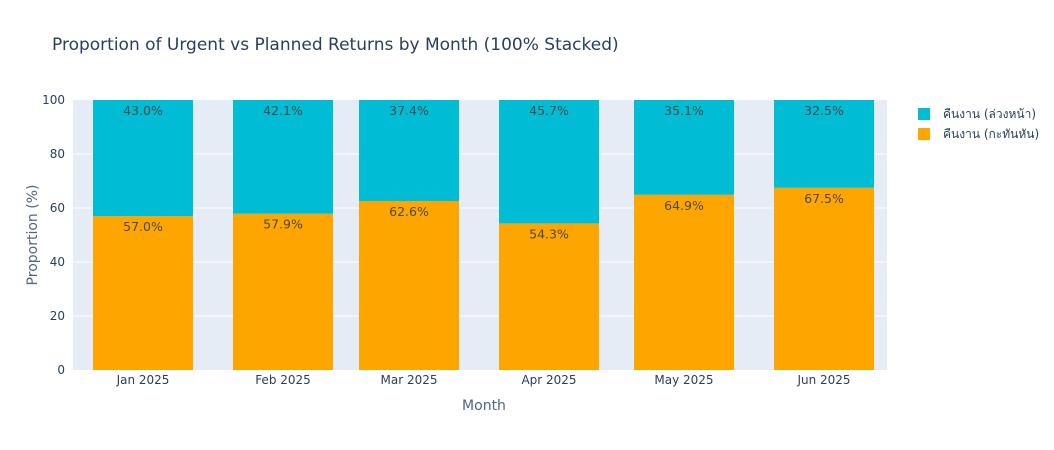 The width and height of the screenshot is (1054, 450). I want to click on y-tick-label: 20, so click(57, 316).